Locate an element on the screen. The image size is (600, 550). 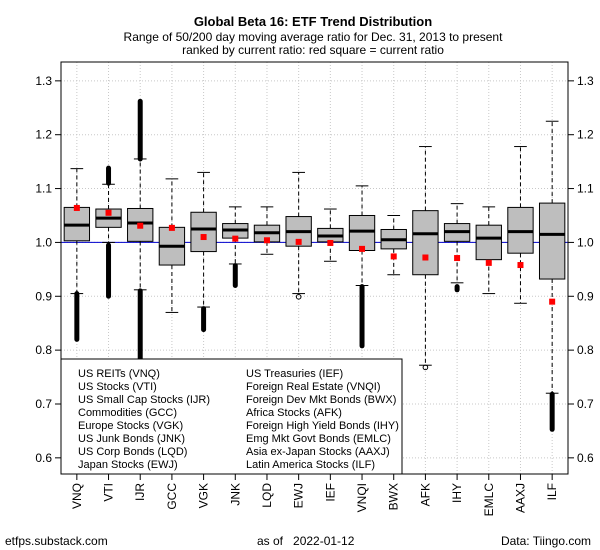
y-tick-label-left: 1.1 is located at coordinates (43, 189).